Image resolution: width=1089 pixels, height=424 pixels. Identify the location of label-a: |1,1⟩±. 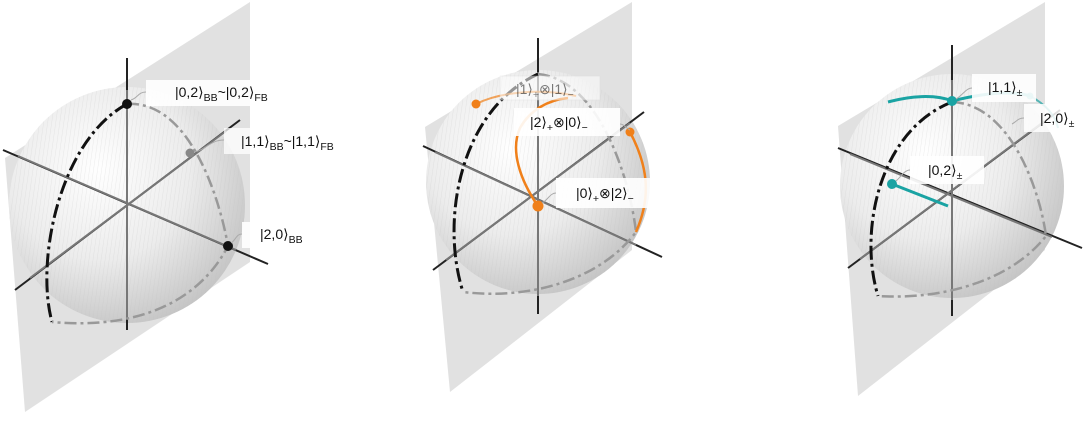
(1005, 89).